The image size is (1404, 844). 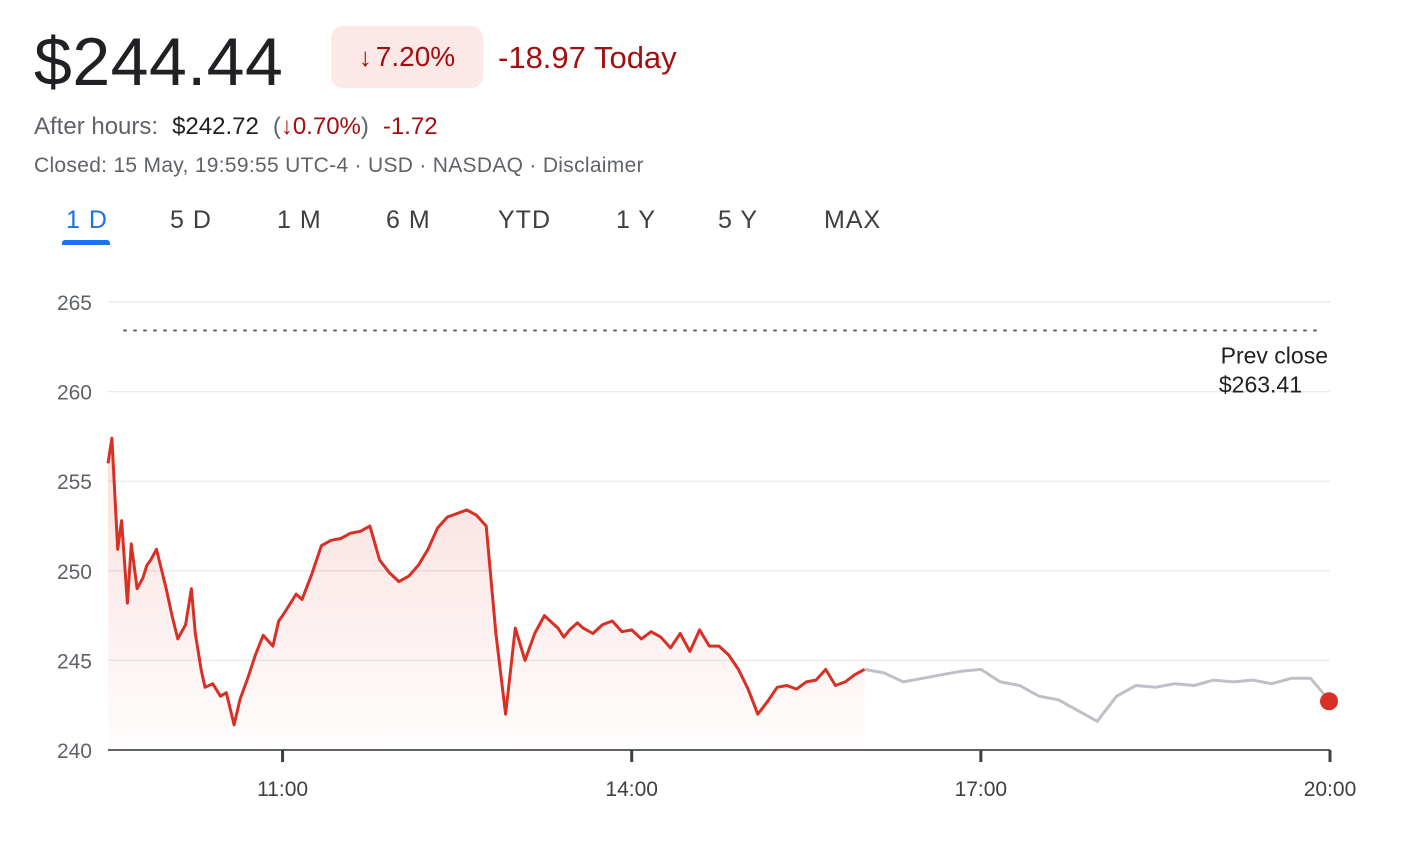 I want to click on y-tick-label: 260, so click(x=74, y=393).